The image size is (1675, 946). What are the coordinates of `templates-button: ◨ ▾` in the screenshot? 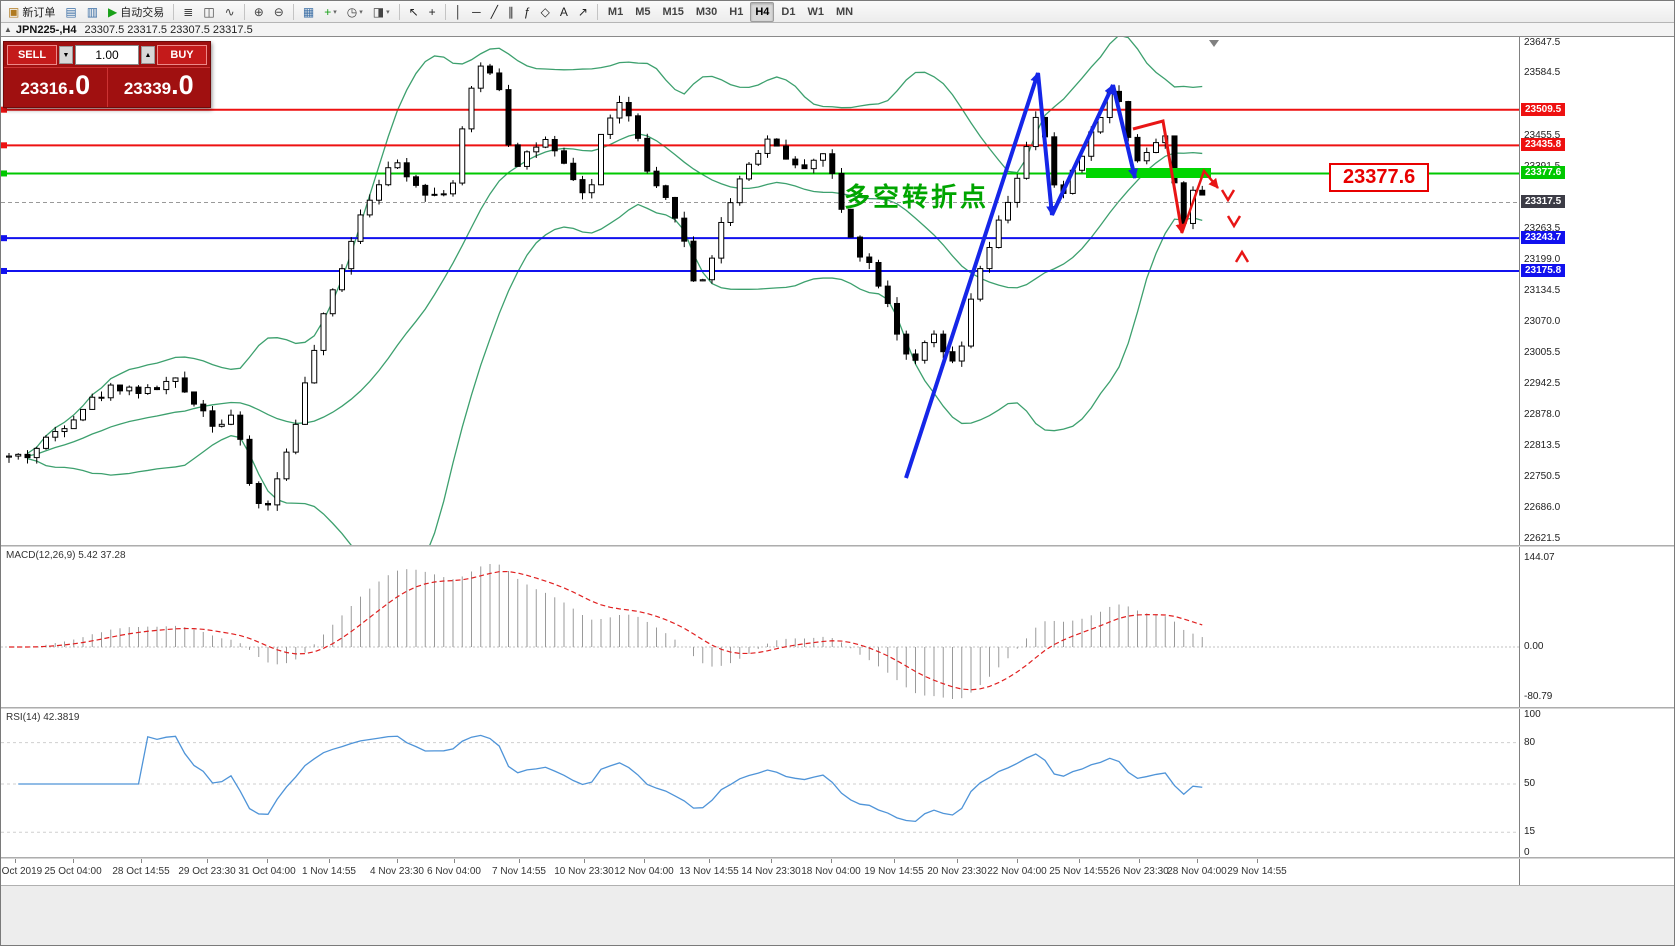 It's located at (381, 12).